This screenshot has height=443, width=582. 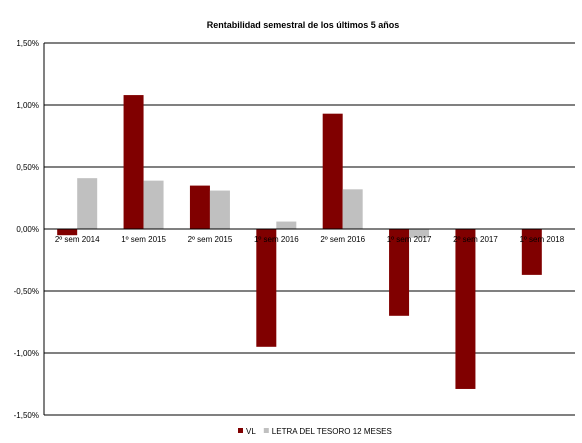 What do you see at coordinates (251, 431) in the screenshot?
I see `legend-label: VL` at bounding box center [251, 431].